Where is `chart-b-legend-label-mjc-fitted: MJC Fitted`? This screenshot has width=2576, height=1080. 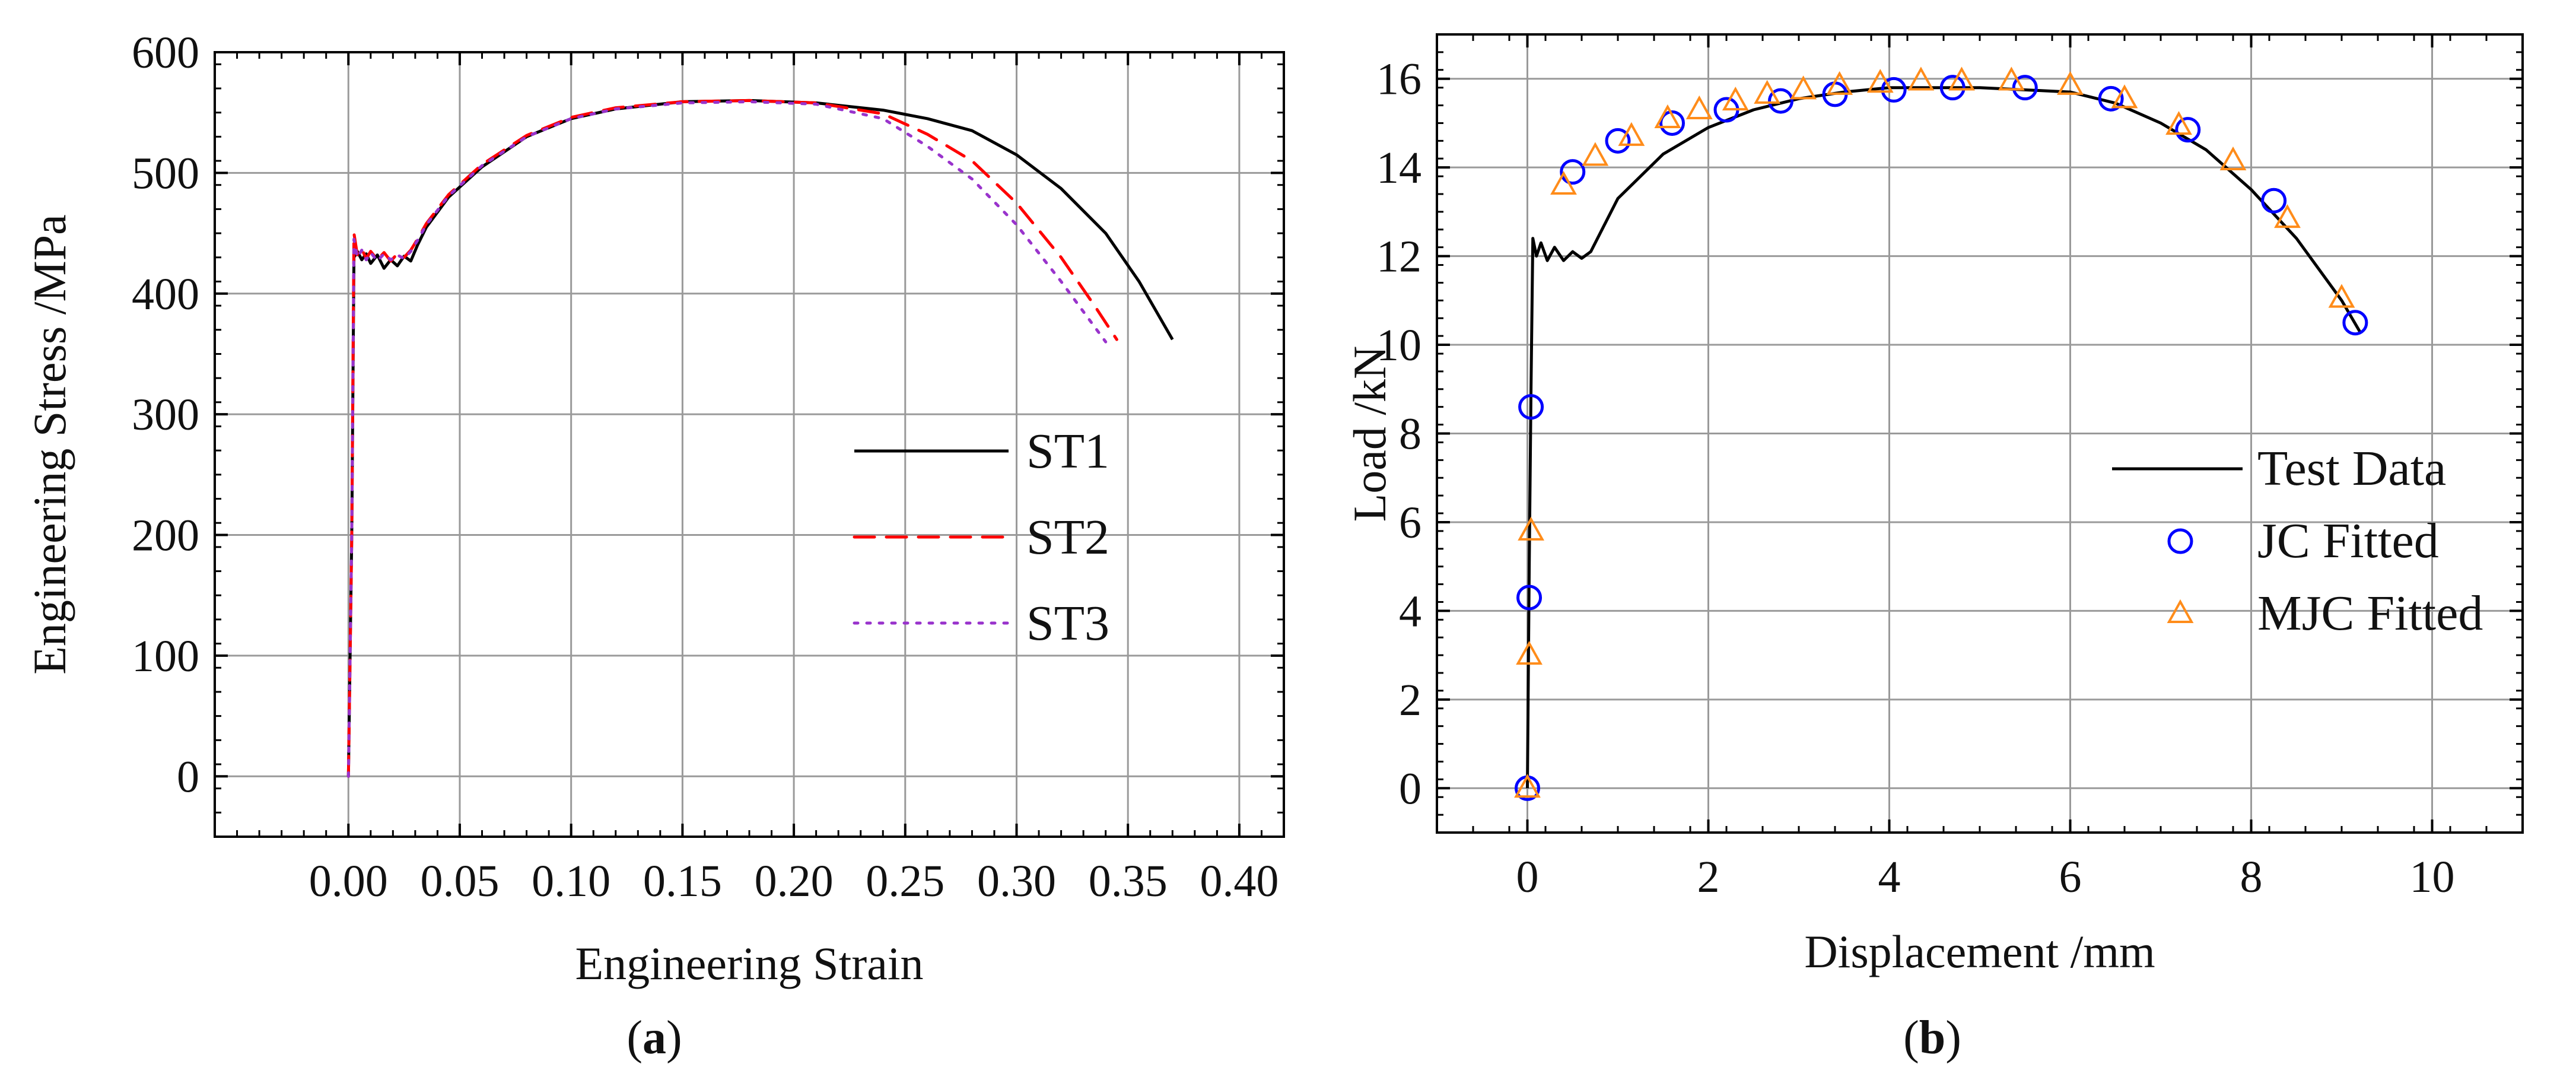
chart-b-legend-label-mjc-fitted: MJC Fitted is located at coordinates (2370, 613).